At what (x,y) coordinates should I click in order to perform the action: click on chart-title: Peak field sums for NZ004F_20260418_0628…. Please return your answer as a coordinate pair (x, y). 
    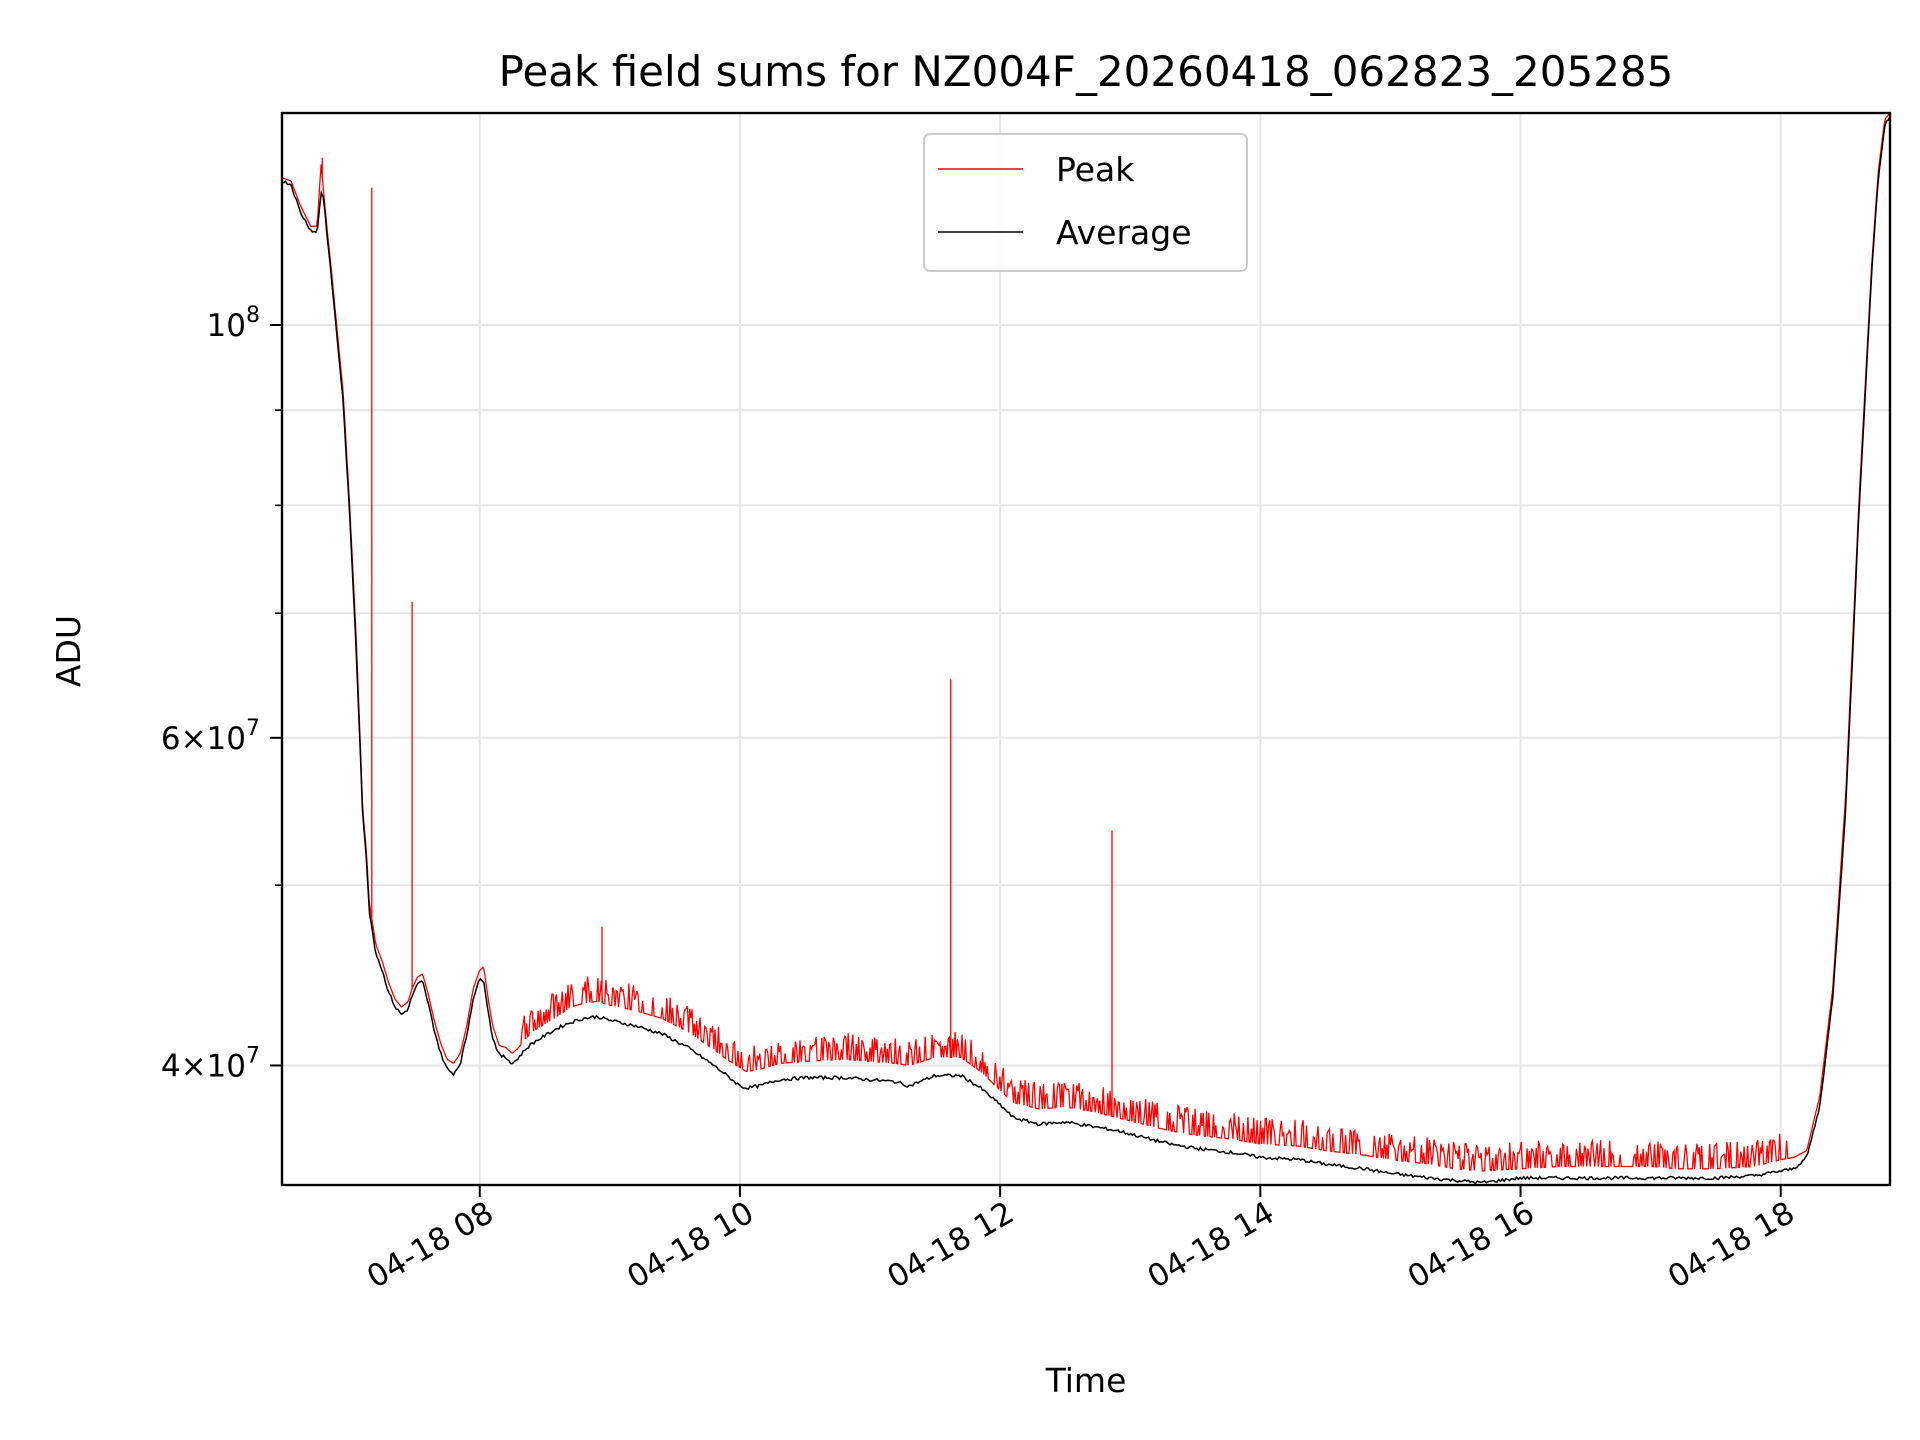
    Looking at the image, I should click on (1086, 71).